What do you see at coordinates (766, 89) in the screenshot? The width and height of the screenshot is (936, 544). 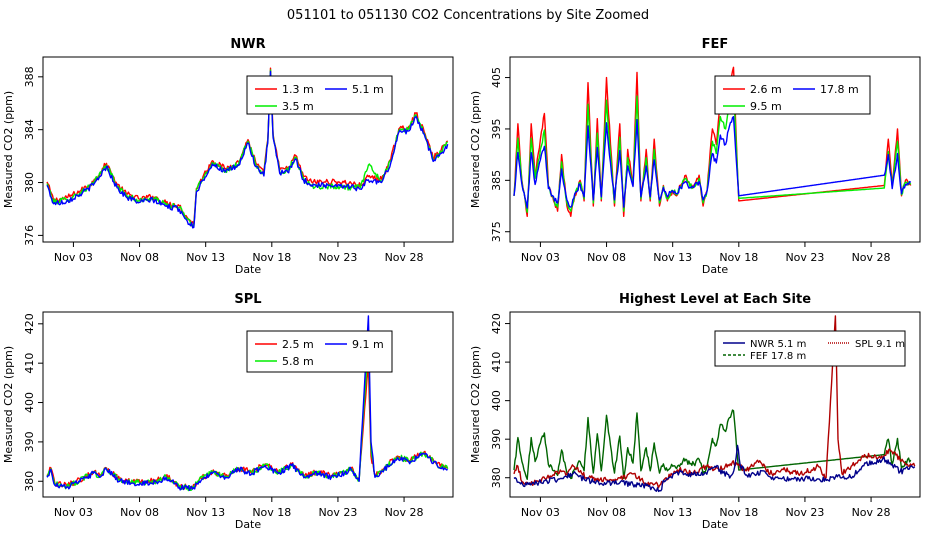 I see `legend-label: 2.6 m` at bounding box center [766, 89].